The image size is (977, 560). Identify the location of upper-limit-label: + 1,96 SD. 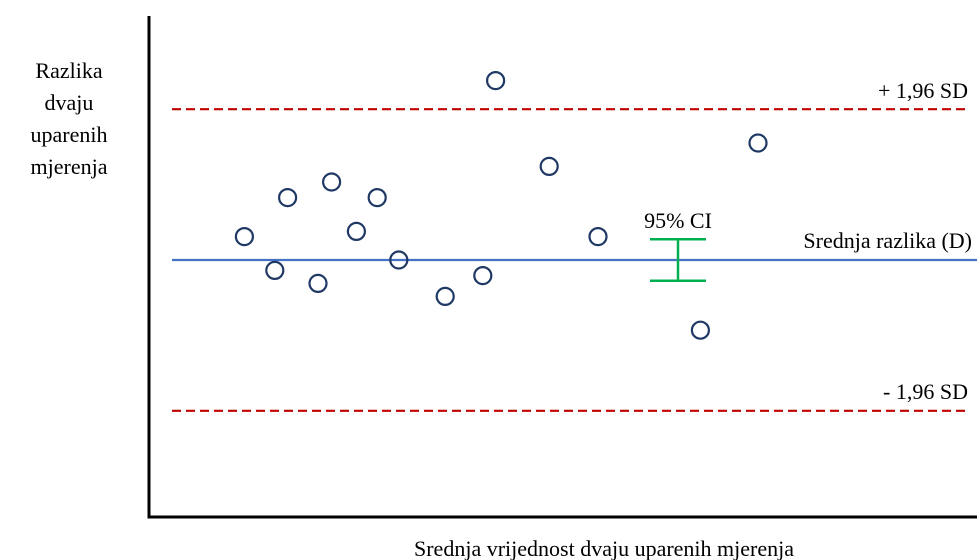
(923, 90).